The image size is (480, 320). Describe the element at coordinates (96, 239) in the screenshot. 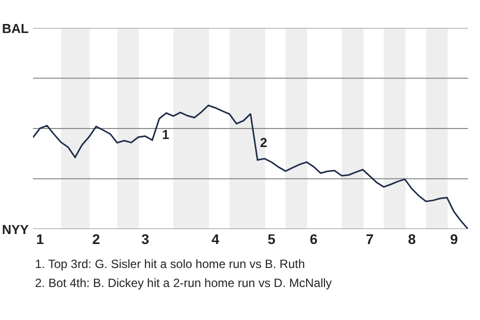

I see `x-tick-label: 2` at that location.